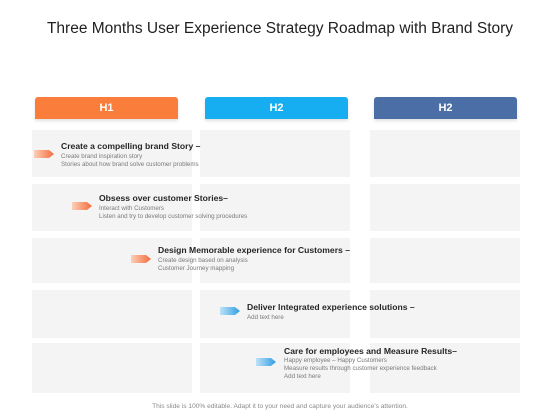  I want to click on item-title: Create a compelling brand Story –, so click(131, 146).